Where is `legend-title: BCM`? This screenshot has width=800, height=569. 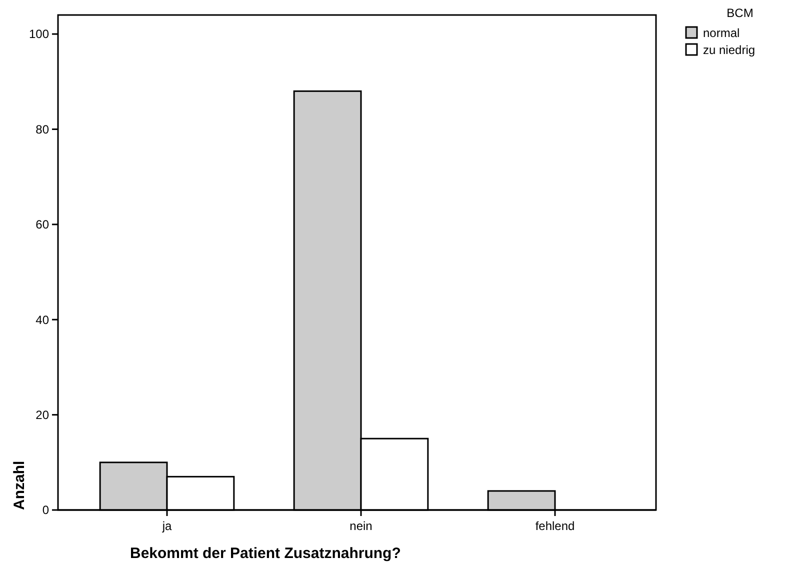
legend-title: BCM is located at coordinates (740, 13).